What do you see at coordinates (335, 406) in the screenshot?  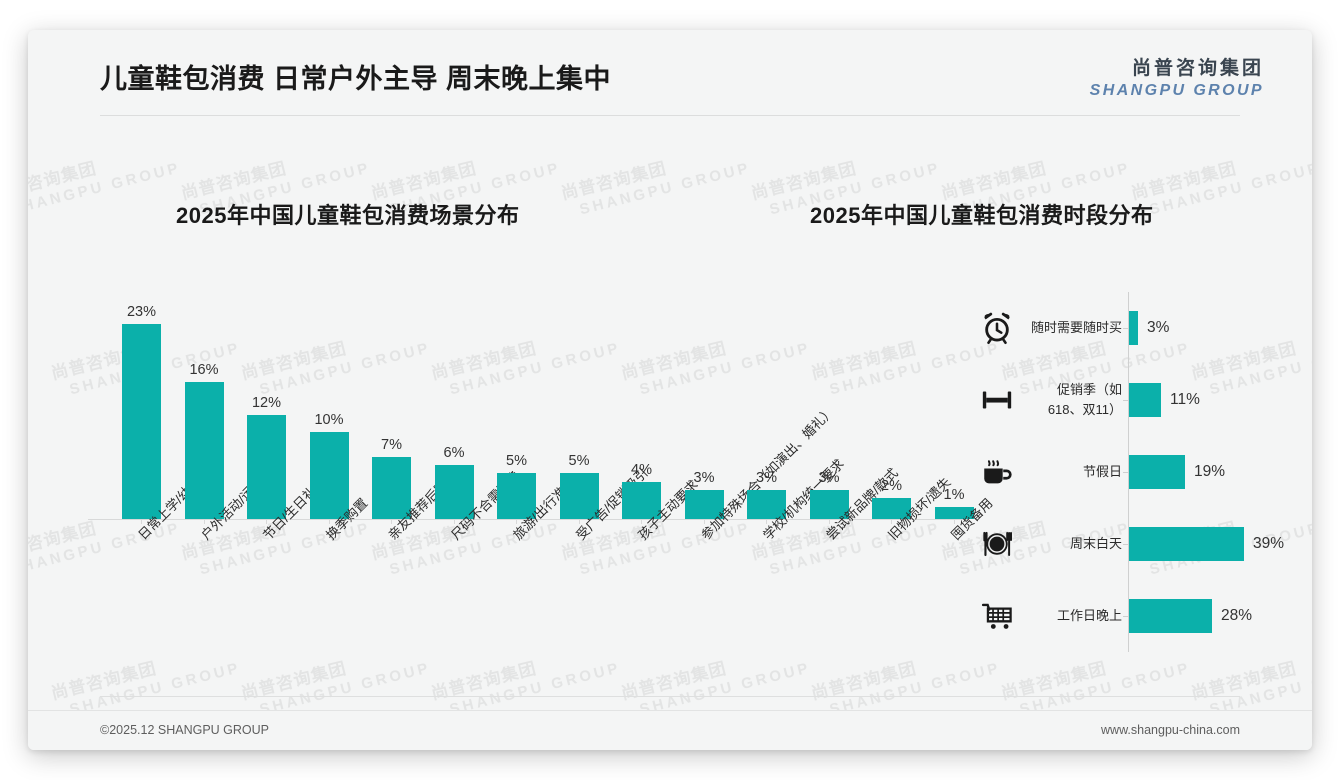 I see `column-item: 10% 换季购置` at bounding box center [335, 406].